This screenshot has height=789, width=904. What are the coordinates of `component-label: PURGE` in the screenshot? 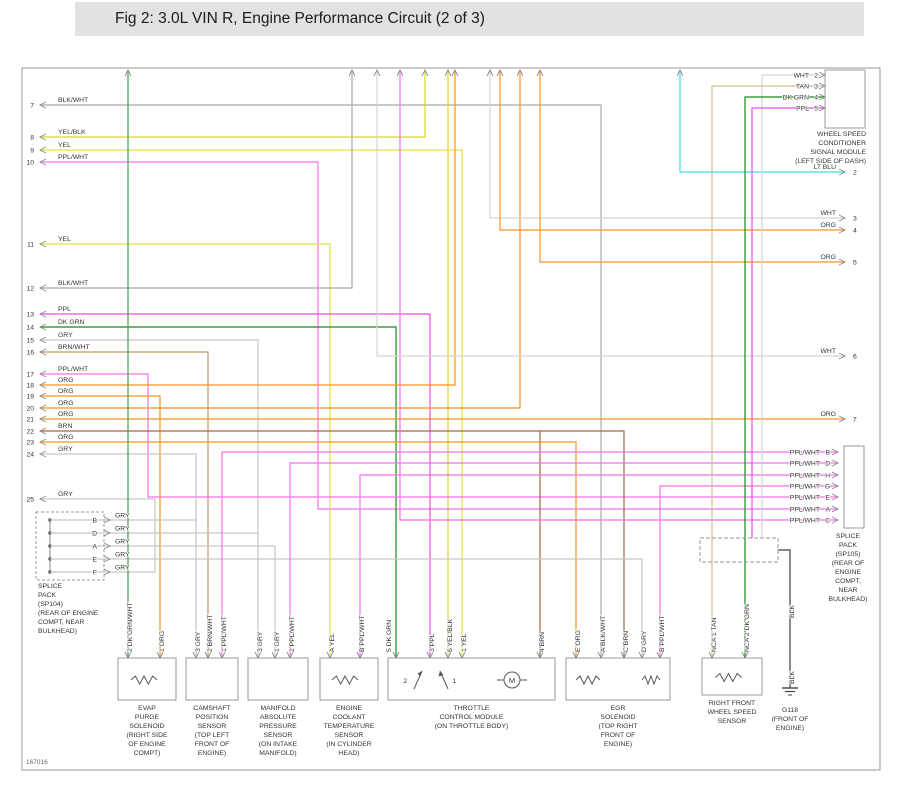 It's located at (147, 717).